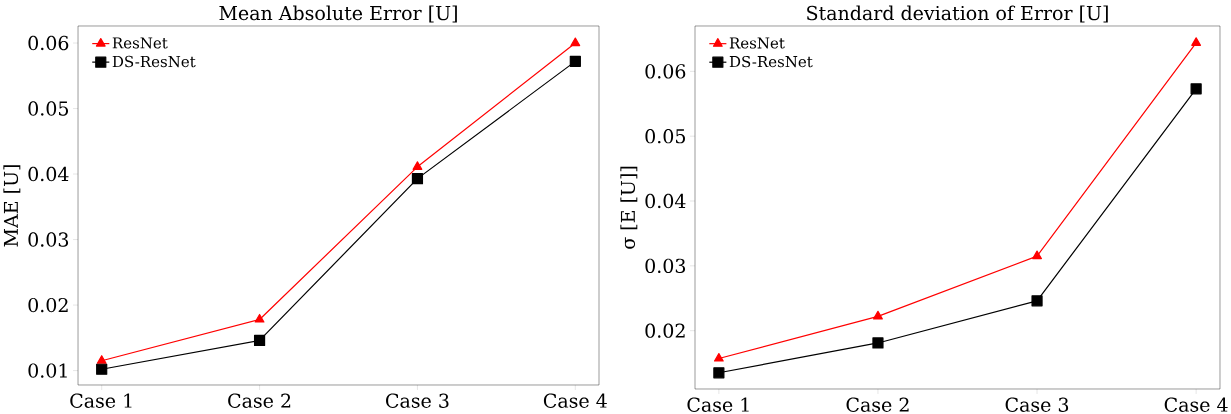  What do you see at coordinates (629, 207) in the screenshot?
I see `y-axis-title: σ [E [U]]` at bounding box center [629, 207].